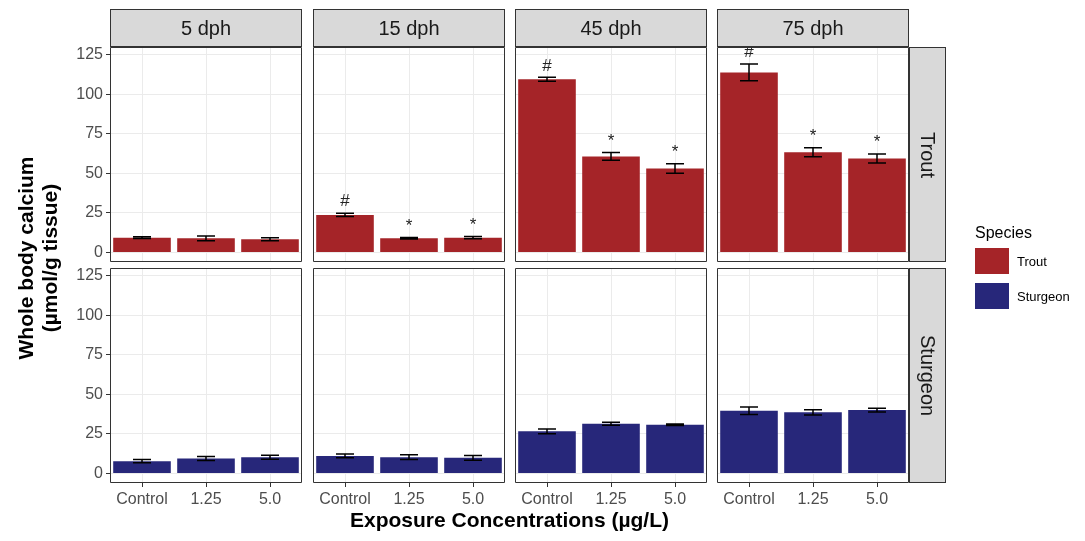 The image size is (1085, 541). I want to click on y2-axis-title: Sturgeon, so click(927, 375).